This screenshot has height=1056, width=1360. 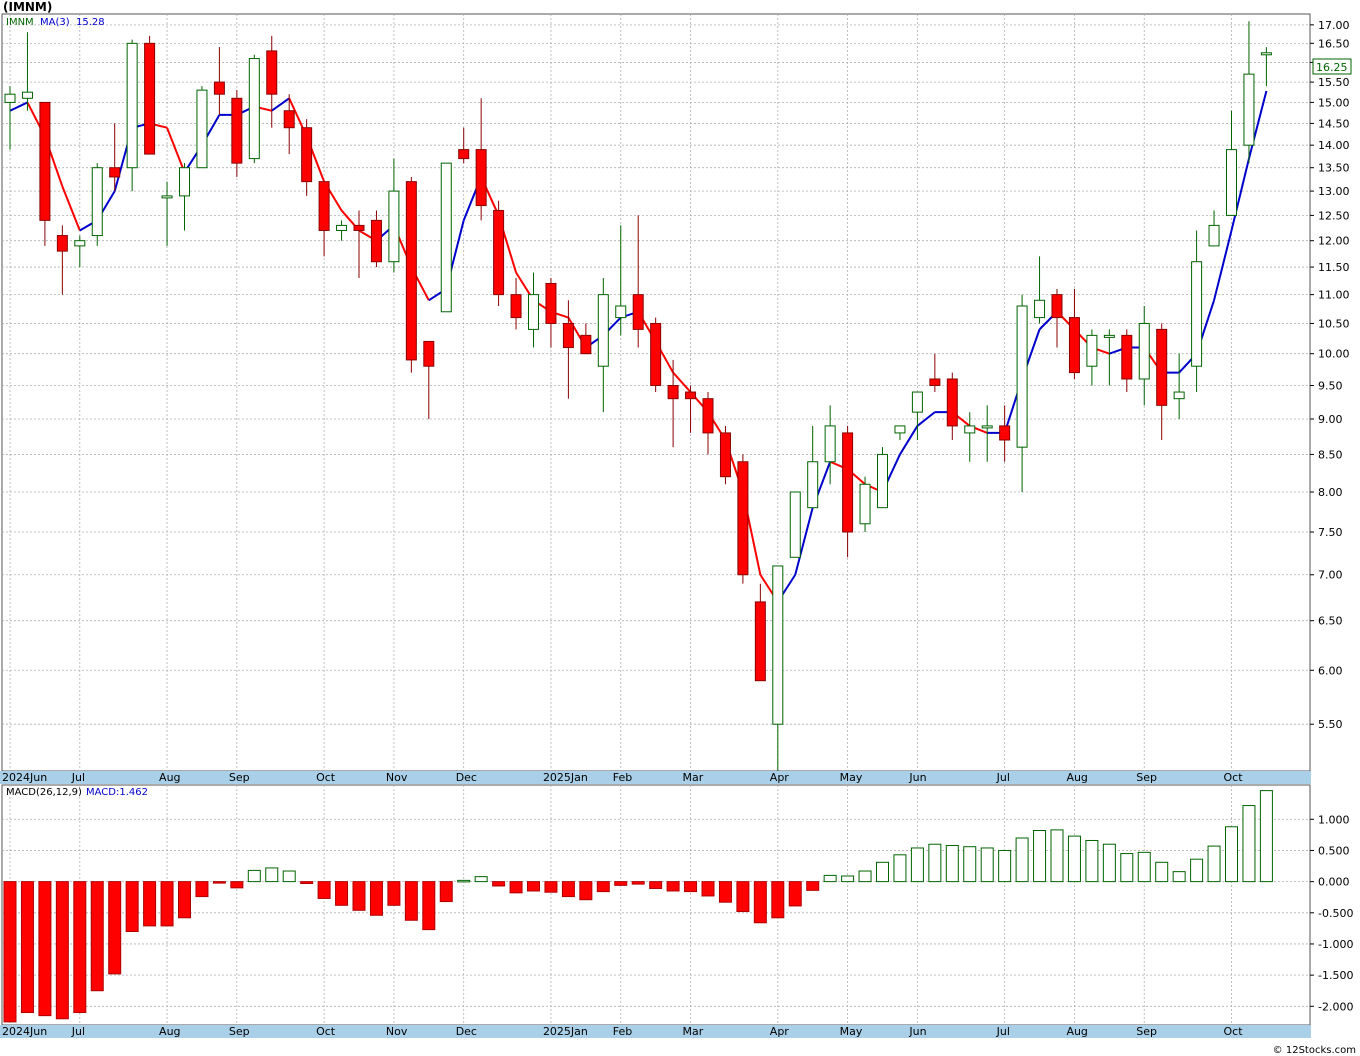 I want to click on date-axis-label: Feb, so click(x=622, y=1031).